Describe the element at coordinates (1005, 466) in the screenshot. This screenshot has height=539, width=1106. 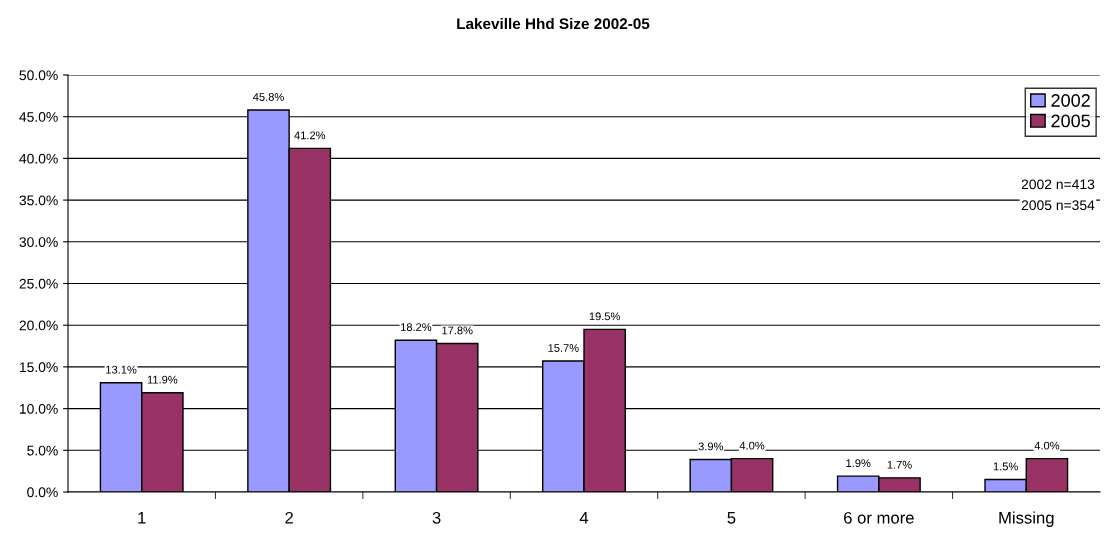
I see `data-label: 1.5%` at that location.